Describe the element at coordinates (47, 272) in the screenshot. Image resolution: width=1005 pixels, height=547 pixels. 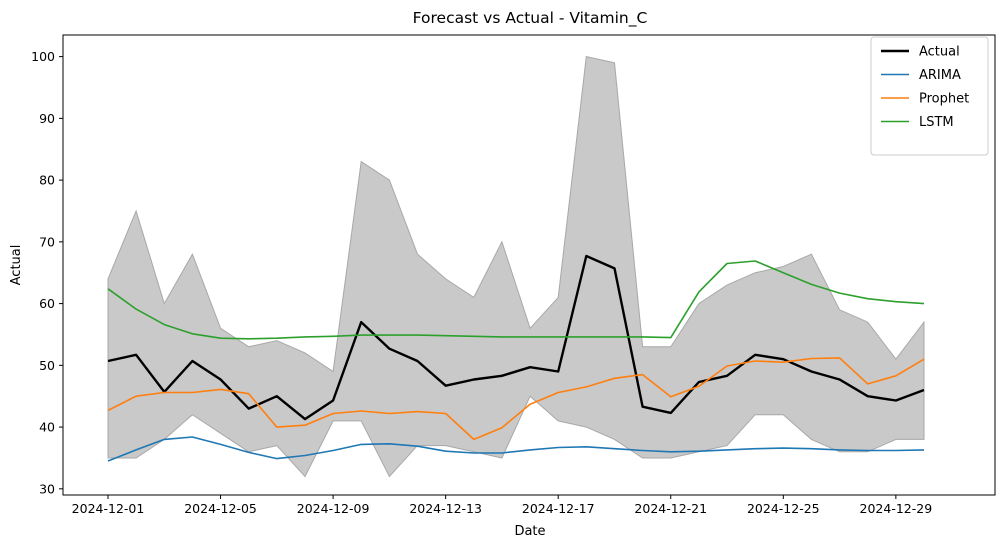
I see `y-axis: 30 40 50 60 70 80 90 100` at that location.